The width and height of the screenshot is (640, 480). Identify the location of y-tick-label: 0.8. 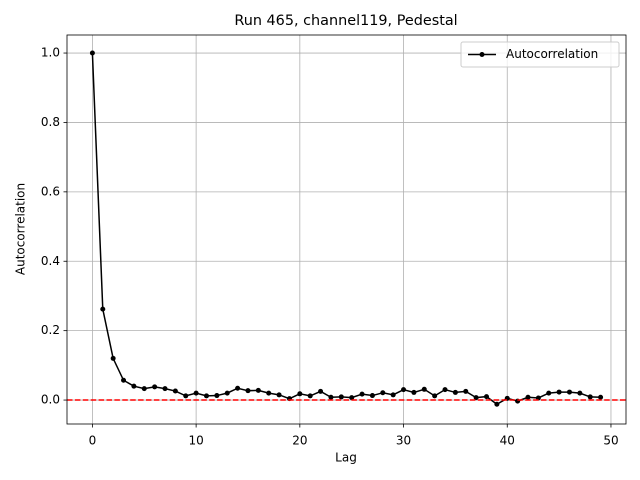
(50, 122).